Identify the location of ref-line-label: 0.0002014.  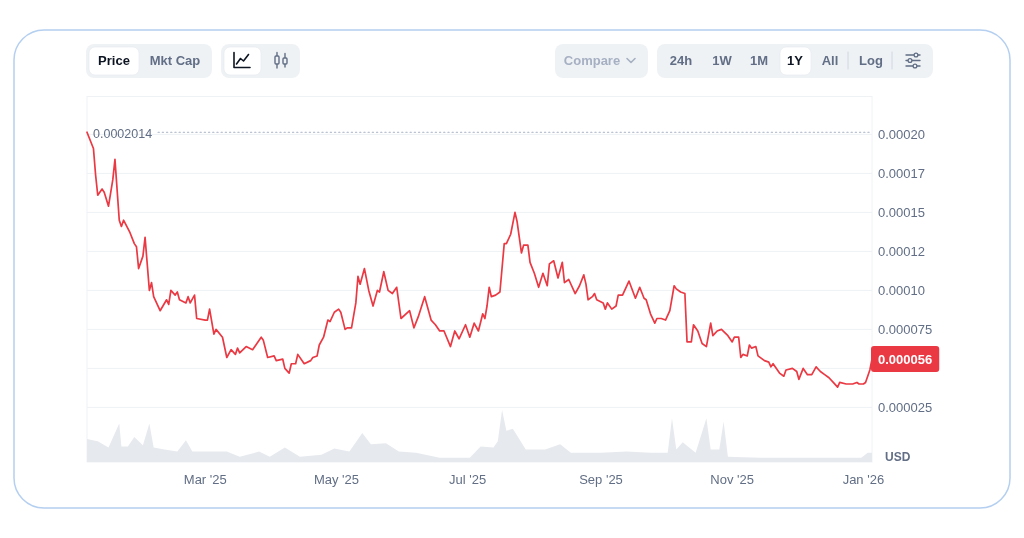
(123, 133).